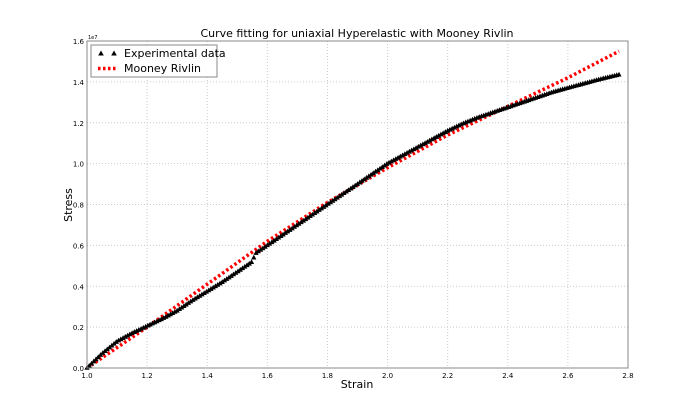  What do you see at coordinates (79, 42) in the screenshot?
I see `y-tick-label: 1.6` at bounding box center [79, 42].